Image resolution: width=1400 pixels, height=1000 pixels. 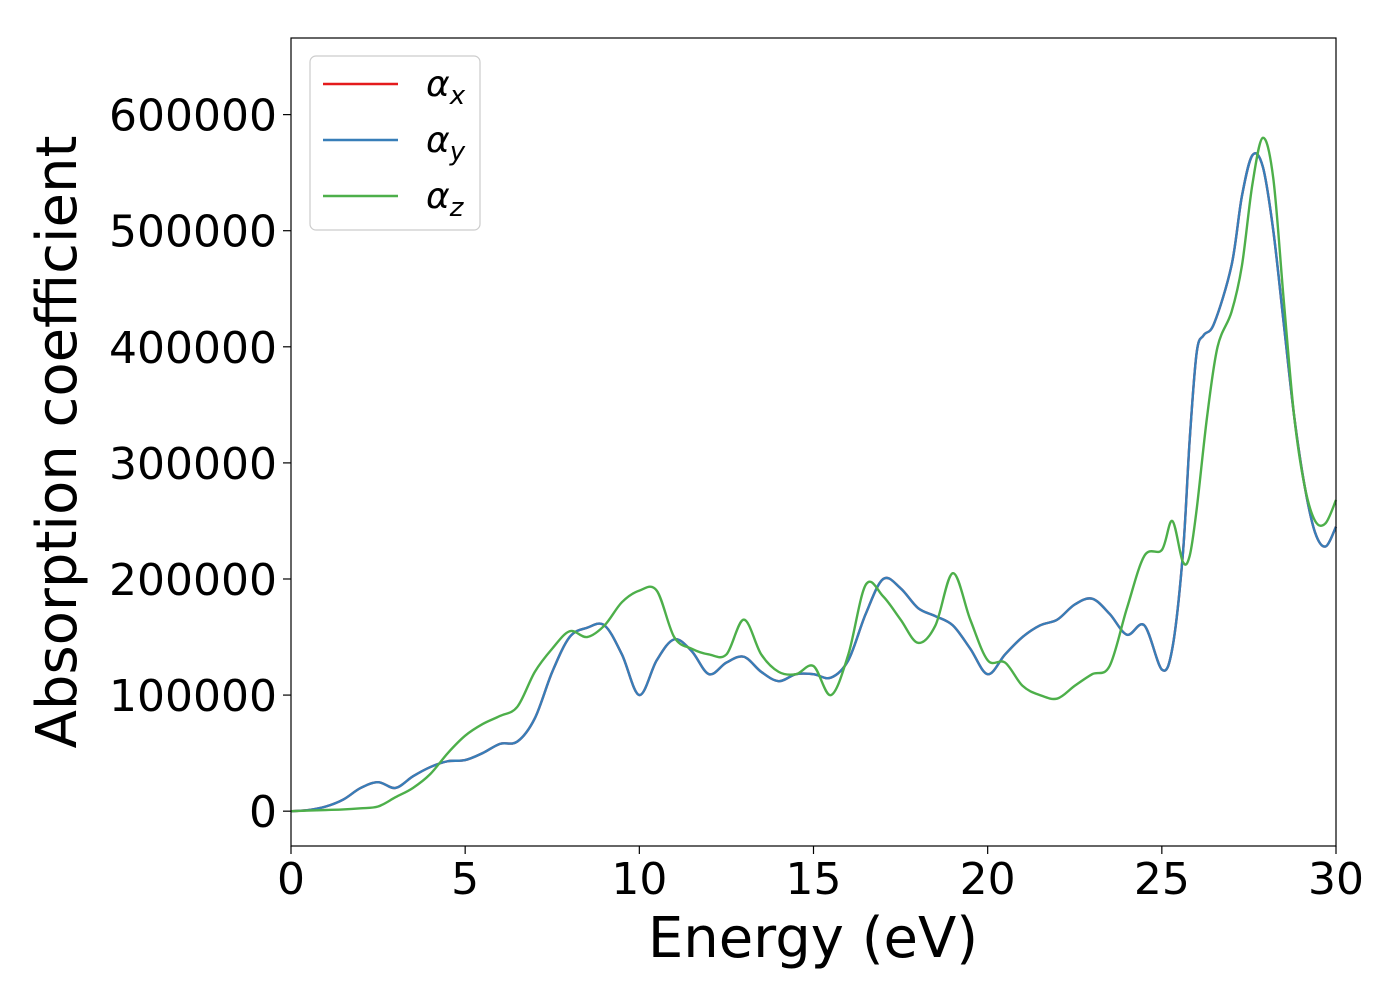 I want to click on x-tick-label: 15, so click(x=814, y=879).